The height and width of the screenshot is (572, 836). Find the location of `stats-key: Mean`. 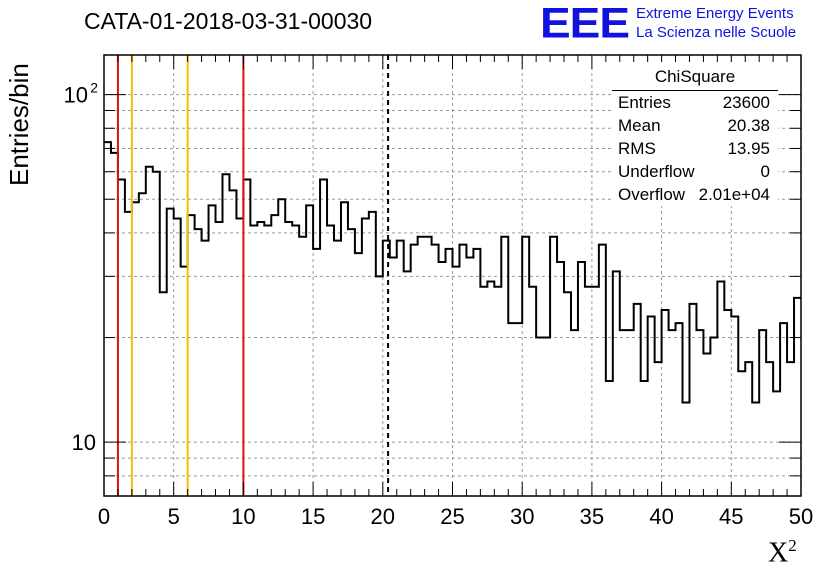

stats-key: Mean is located at coordinates (639, 125).